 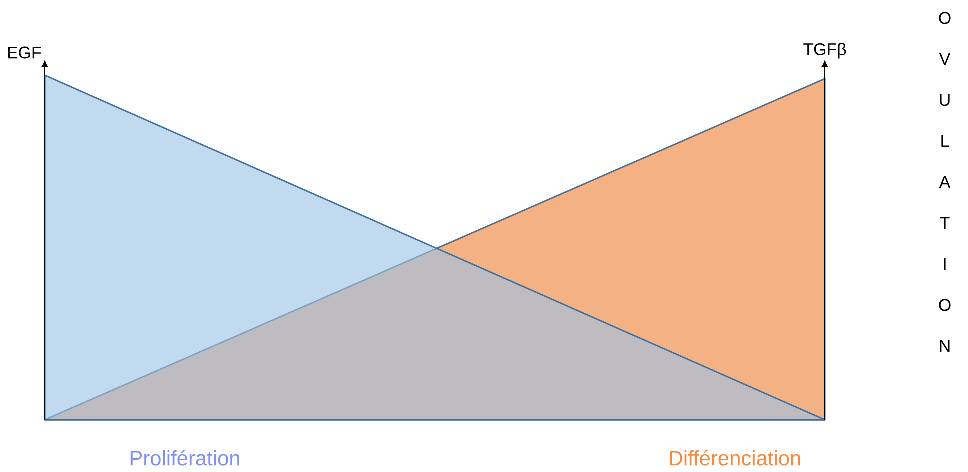 I want to click on text: Différenciation, so click(x=735, y=458).